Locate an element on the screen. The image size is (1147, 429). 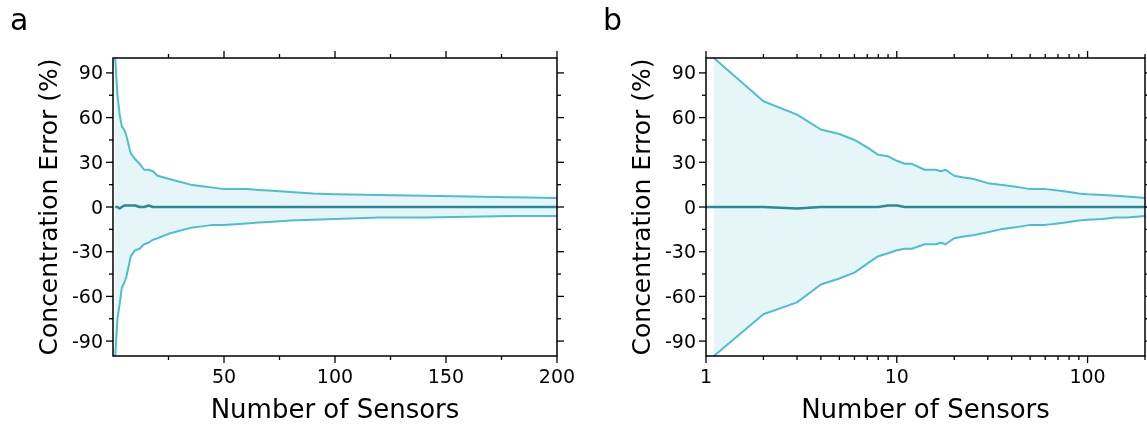
x-tick-label: 50 is located at coordinates (224, 376).